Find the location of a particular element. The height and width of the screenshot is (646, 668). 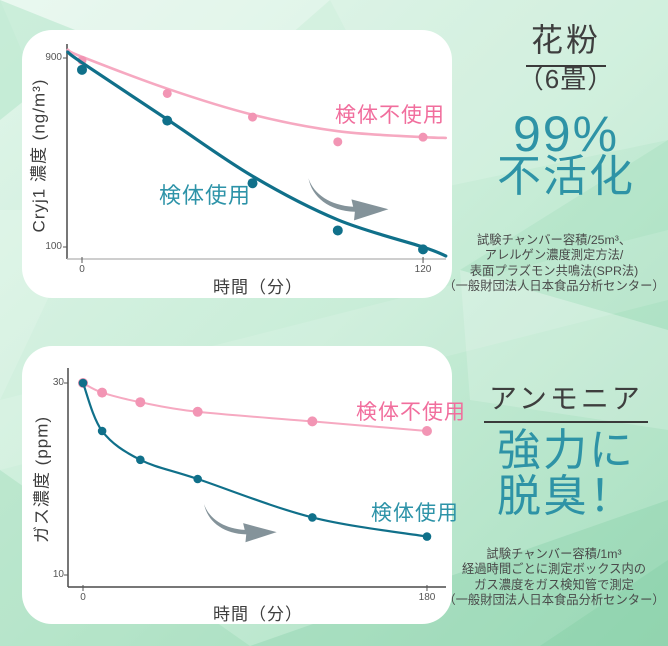

chart2-y-axis-title: ガス濃度 (ppm) is located at coordinates (42, 479).